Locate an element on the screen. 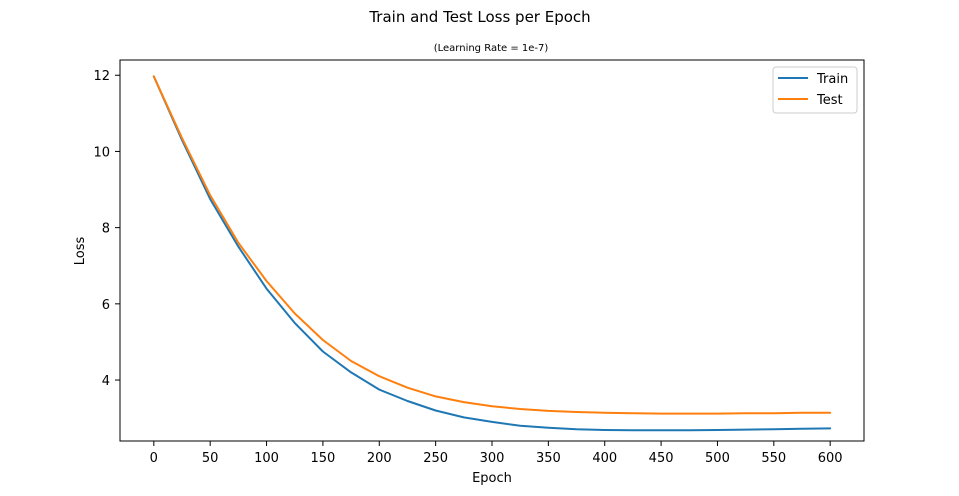 This screenshot has width=959, height=496. y-tick-label: 4 is located at coordinates (106, 381).